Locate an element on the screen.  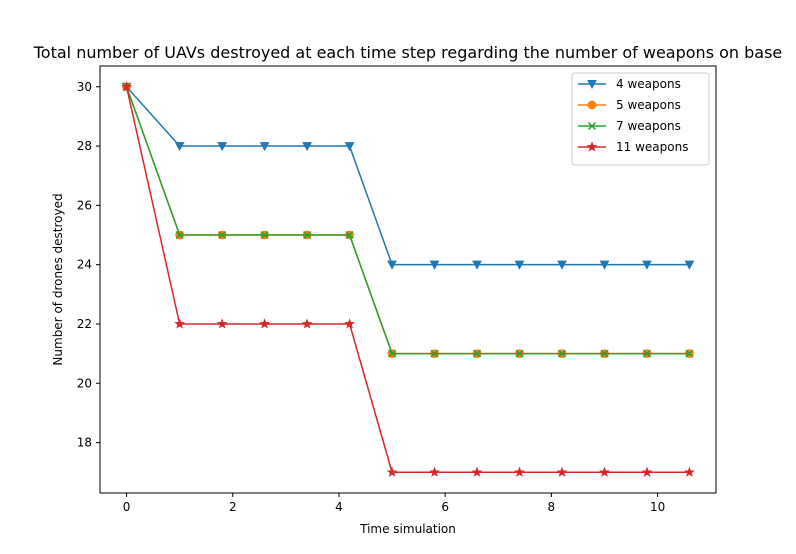
legend-entry: 7 weapons is located at coordinates (629, 126).